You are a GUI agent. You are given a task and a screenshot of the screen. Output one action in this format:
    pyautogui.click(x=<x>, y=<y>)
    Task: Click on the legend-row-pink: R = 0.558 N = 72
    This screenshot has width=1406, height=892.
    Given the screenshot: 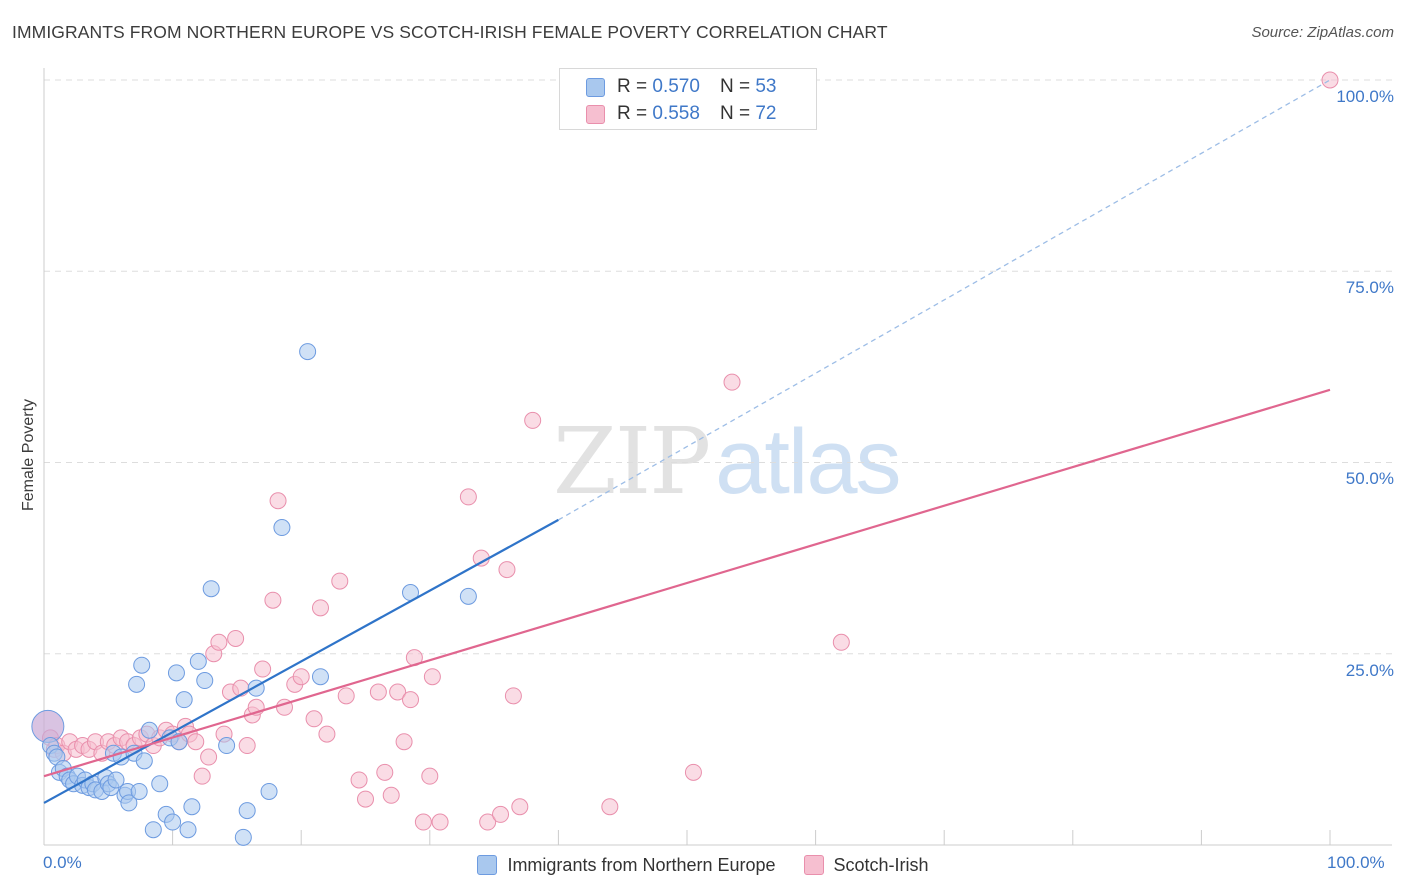 What is the action you would take?
    pyautogui.click(x=681, y=114)
    